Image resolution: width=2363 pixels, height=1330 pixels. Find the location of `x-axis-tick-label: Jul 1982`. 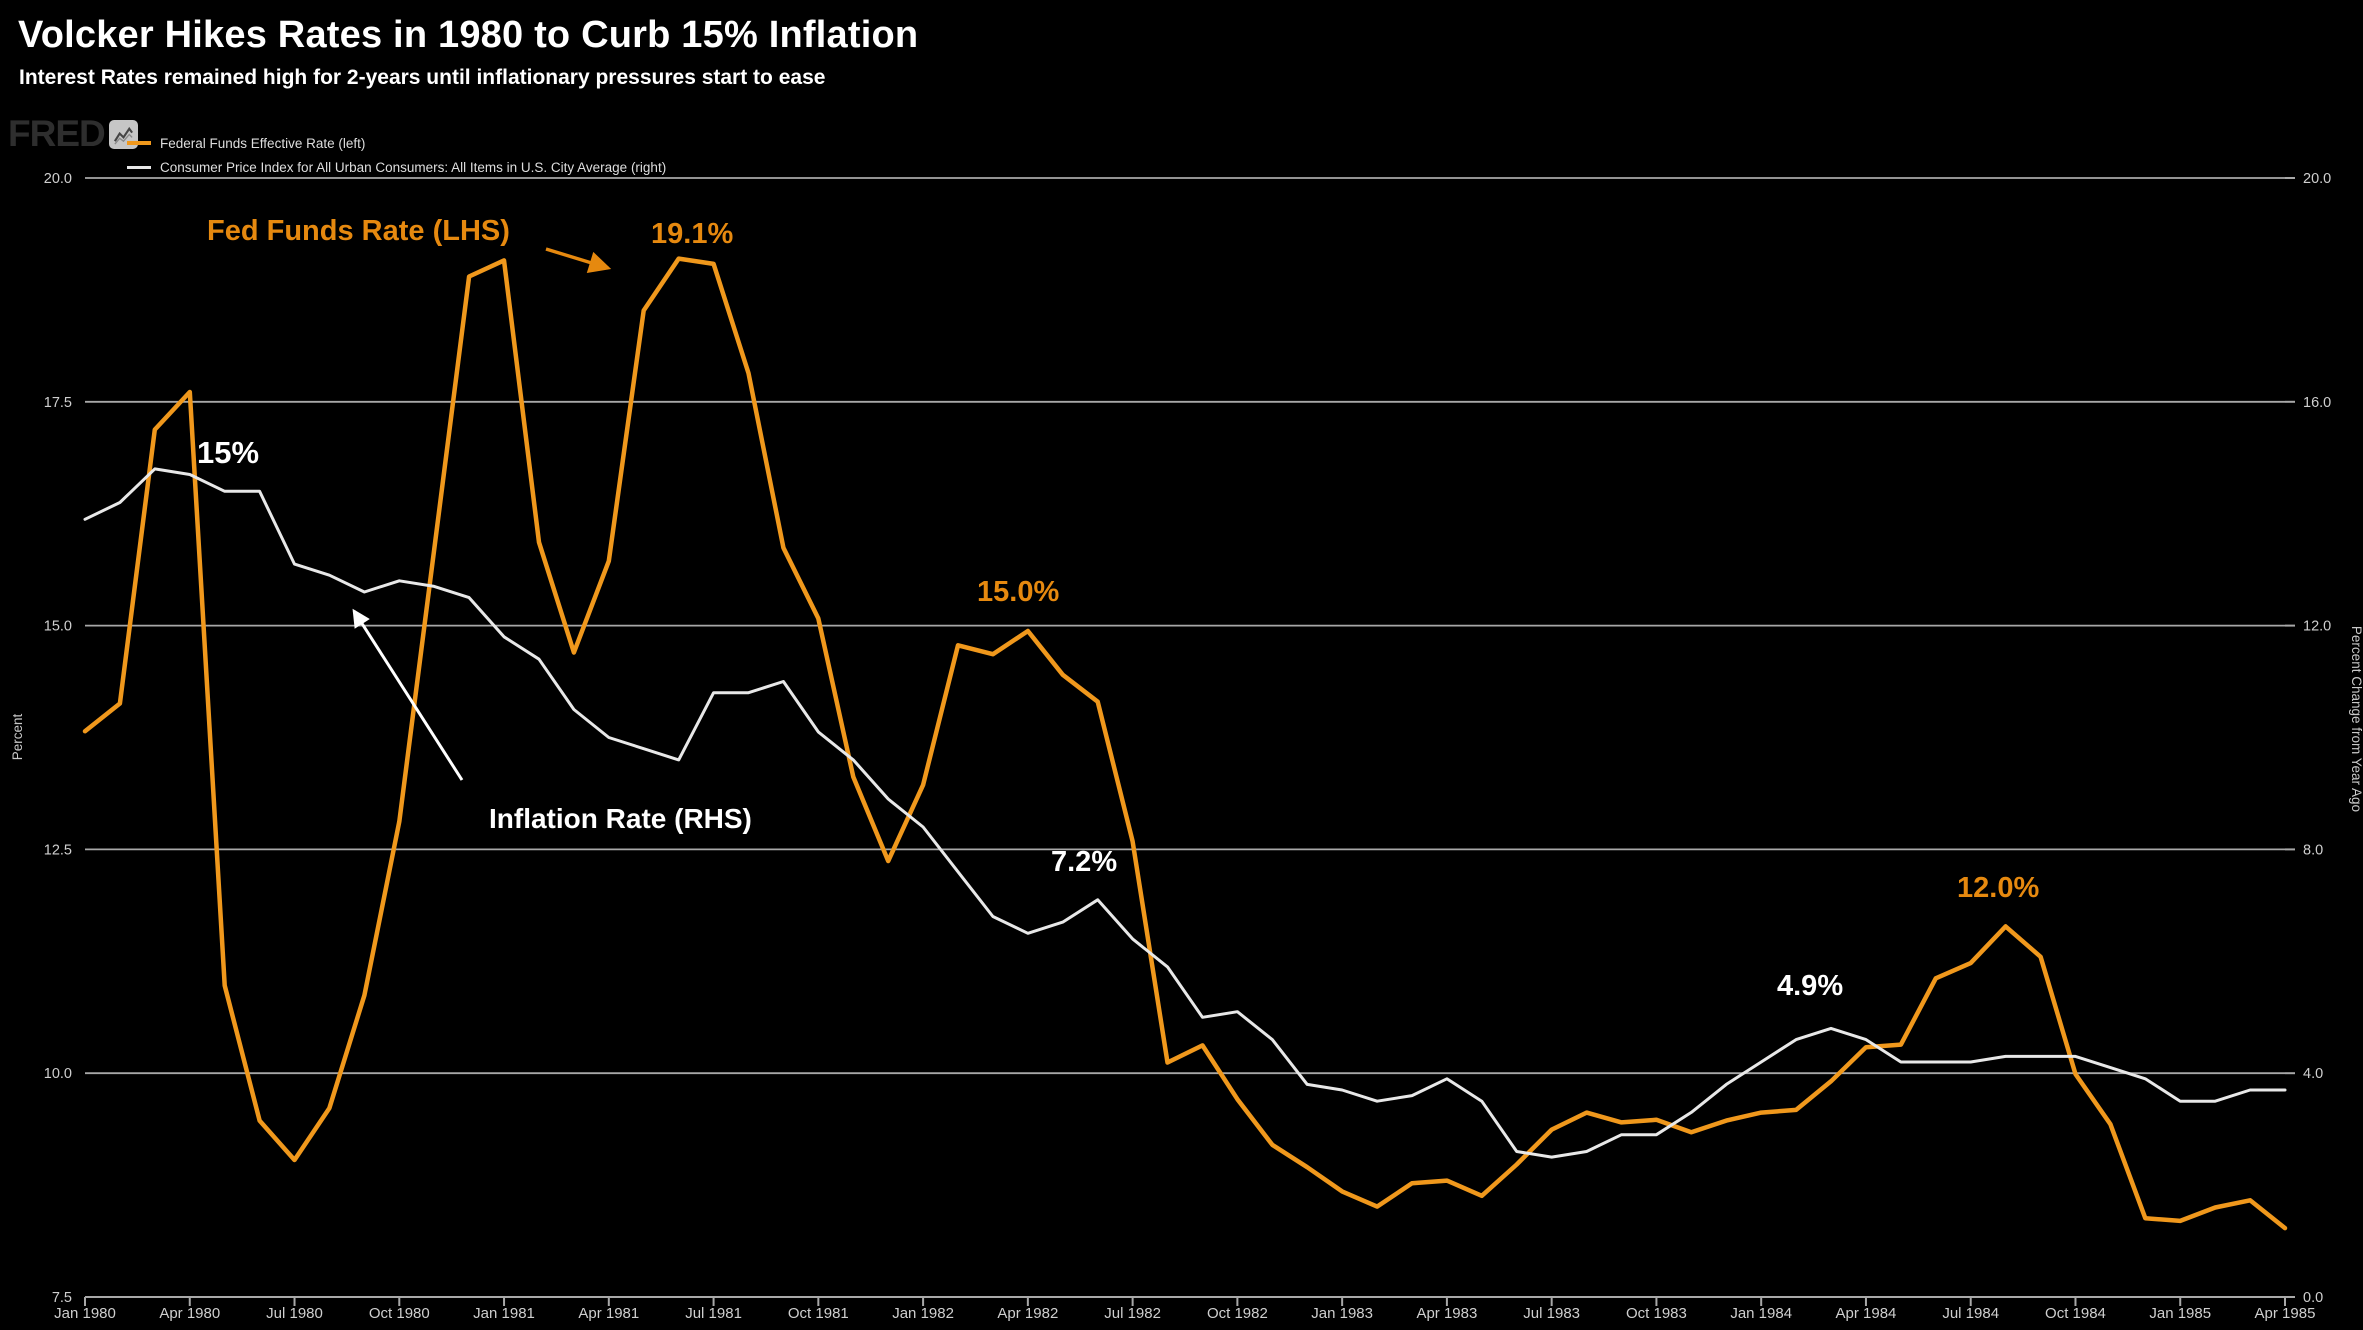

x-axis-tick-label: Jul 1982 is located at coordinates (1132, 1313).